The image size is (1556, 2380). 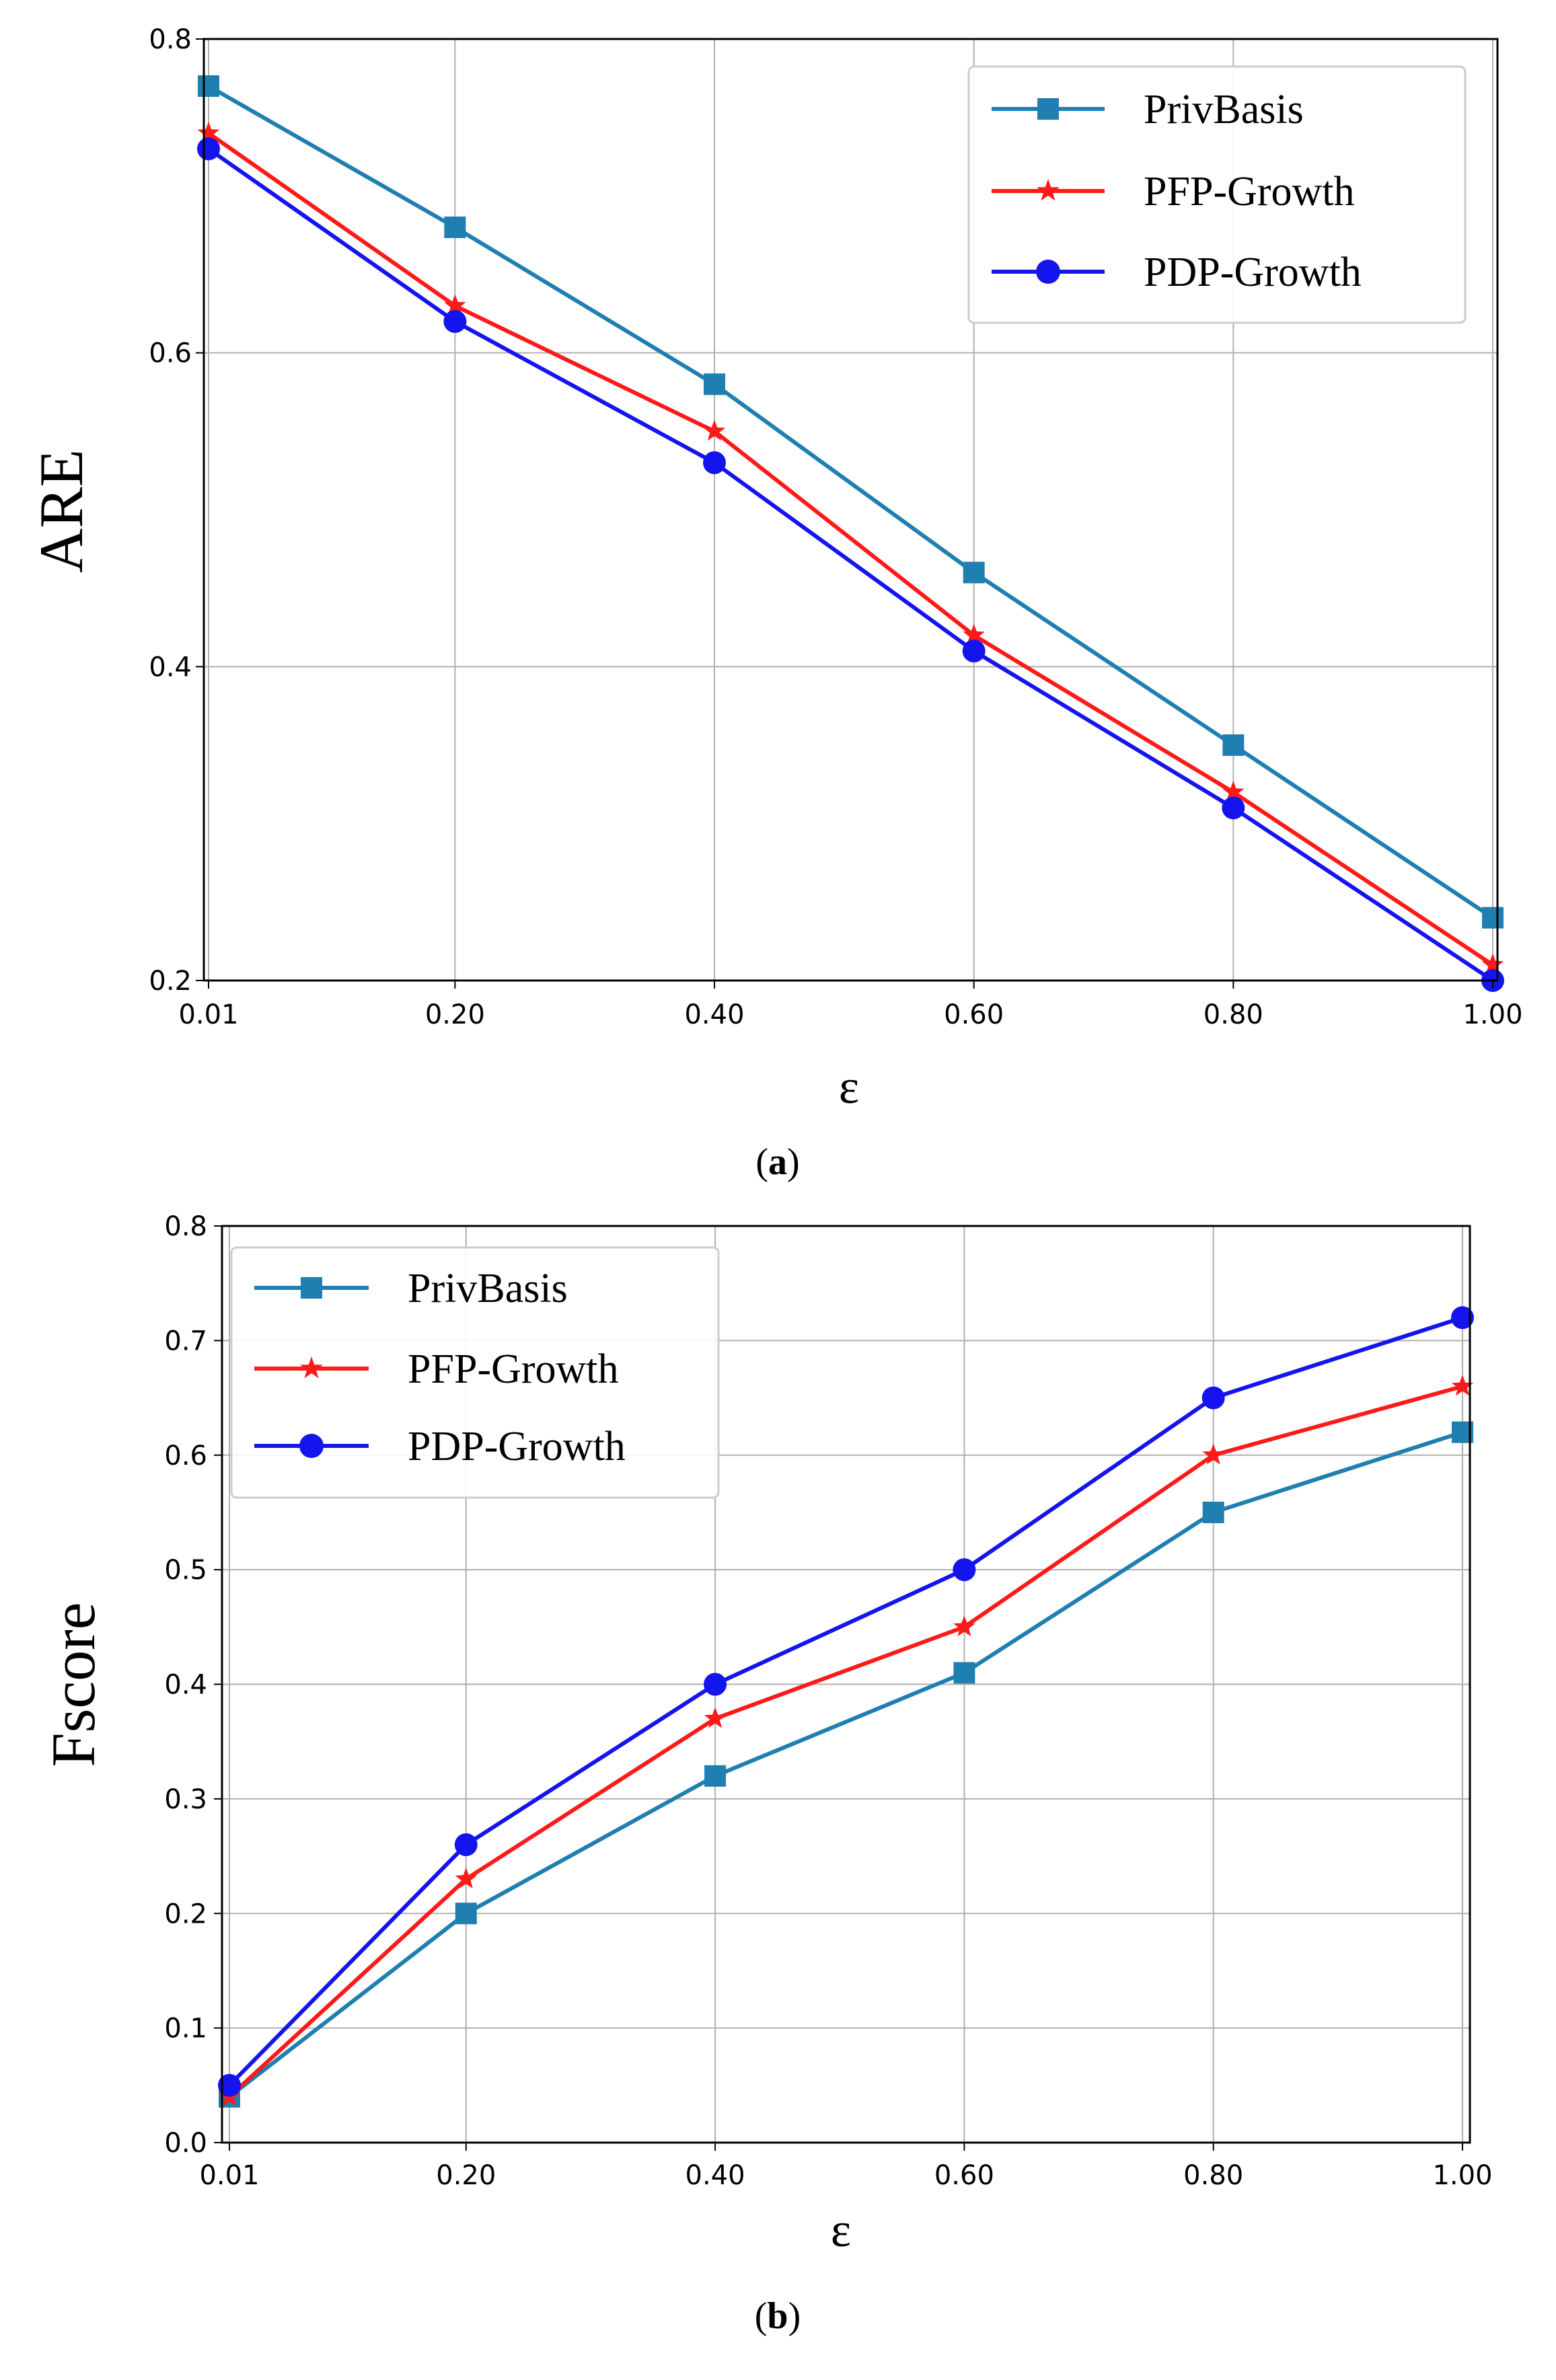 I want to click on legend-label-pfp-growth: PFP-Growth, so click(x=513, y=1369).